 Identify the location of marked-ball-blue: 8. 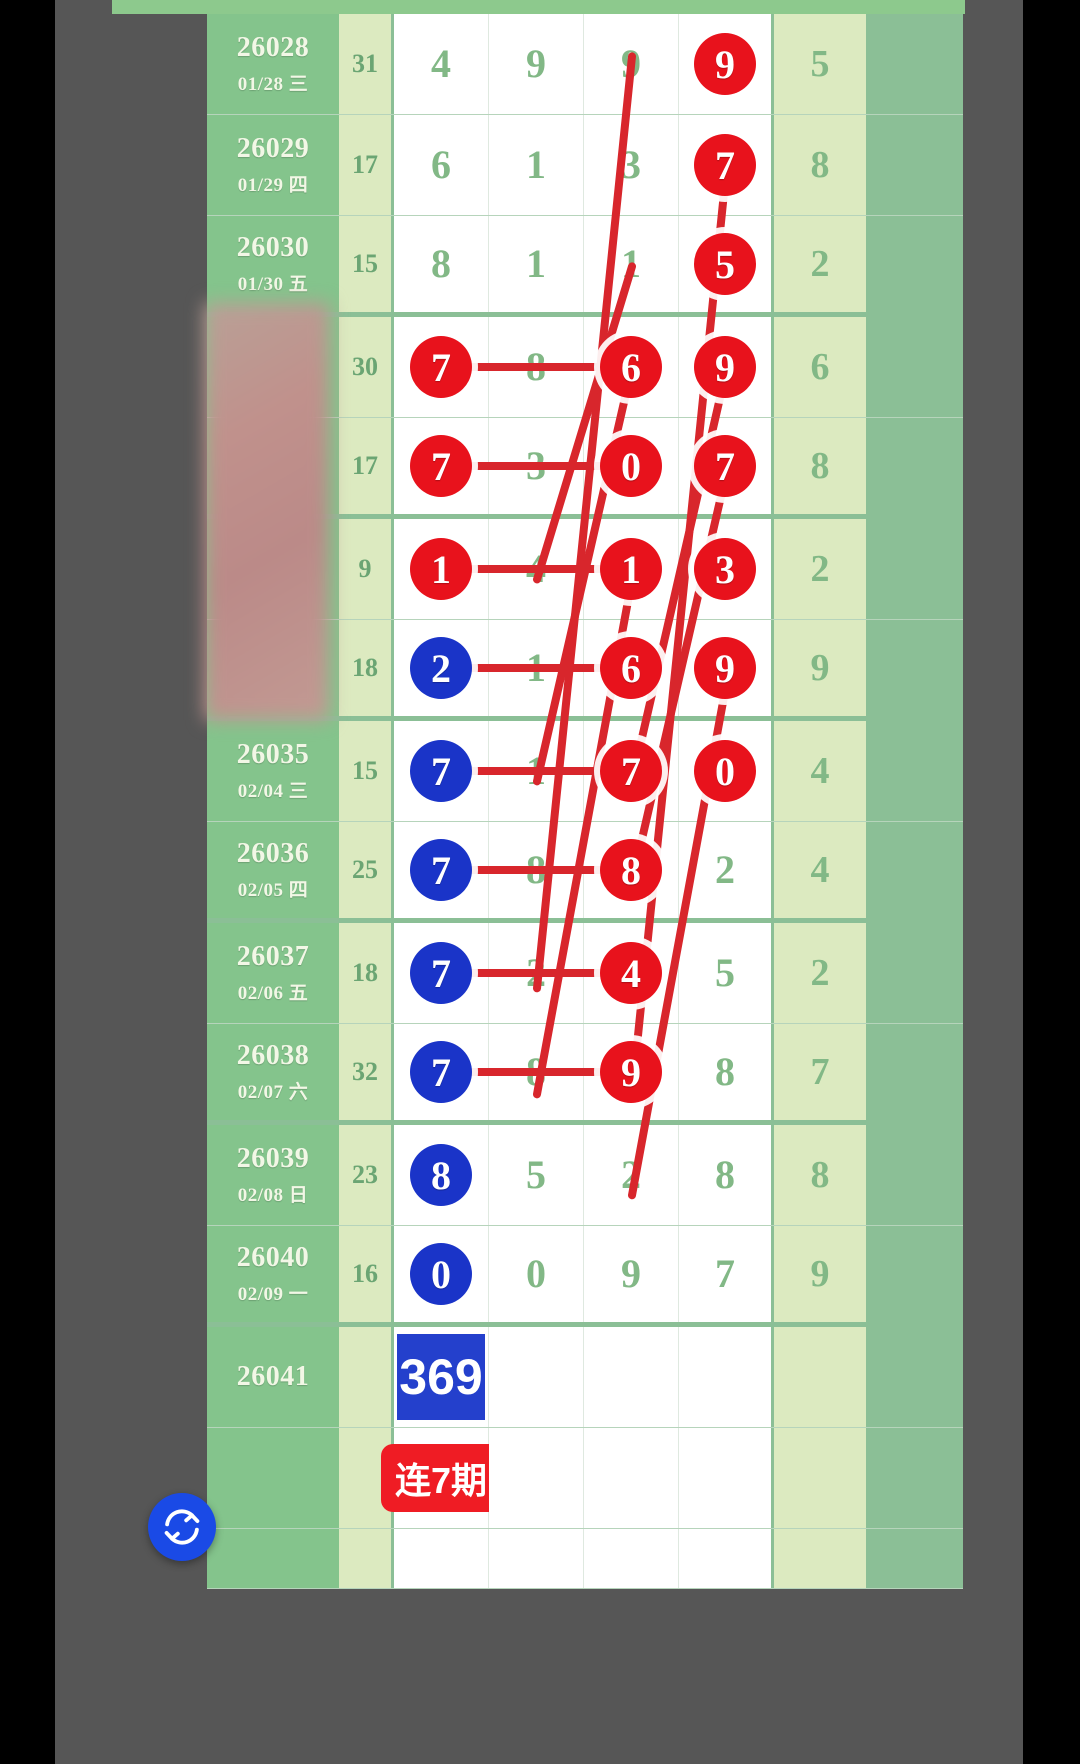
(441, 1175).